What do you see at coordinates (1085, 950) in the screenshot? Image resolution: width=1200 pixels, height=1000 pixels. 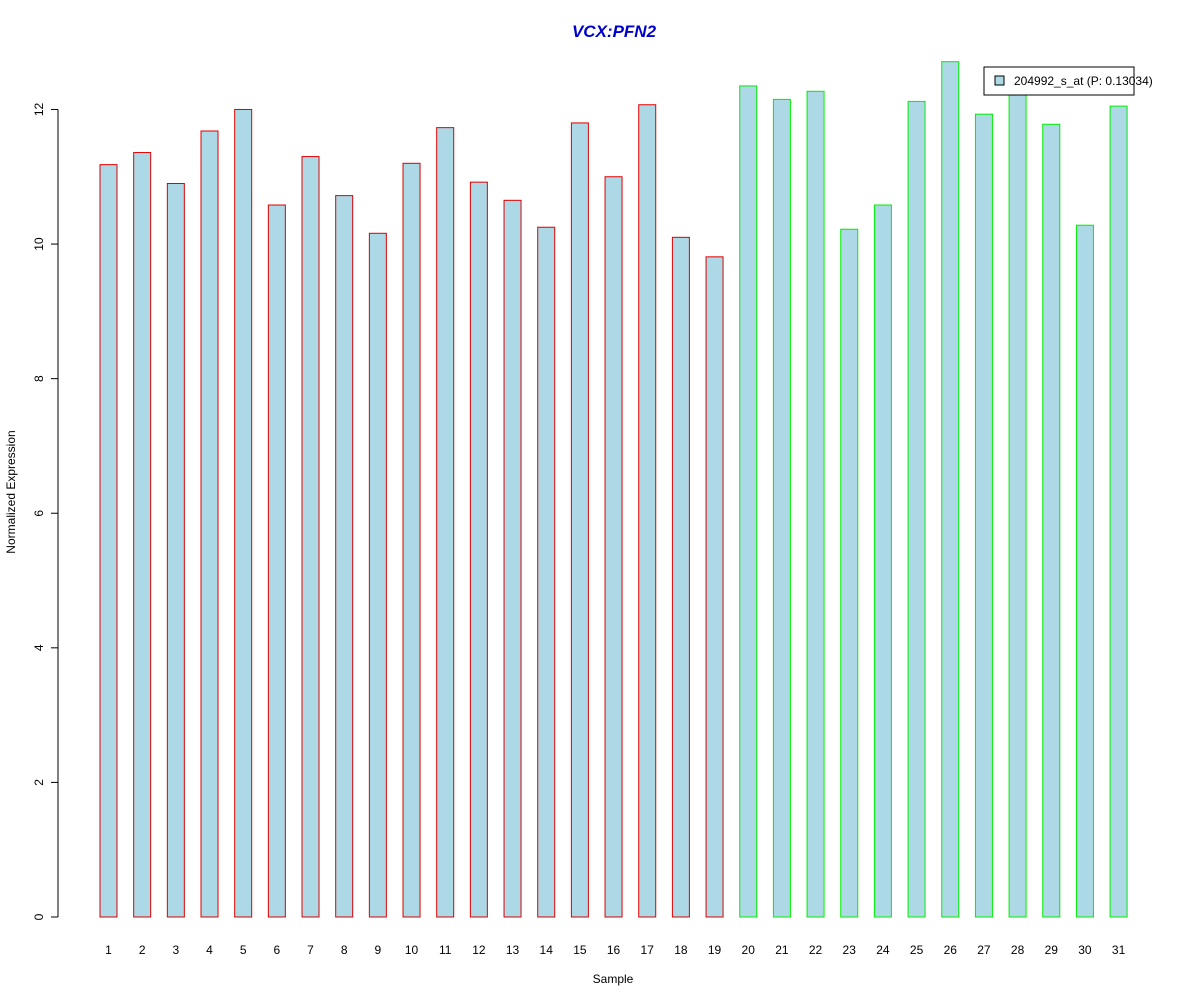 I see `x-tick-label-30: 30` at bounding box center [1085, 950].